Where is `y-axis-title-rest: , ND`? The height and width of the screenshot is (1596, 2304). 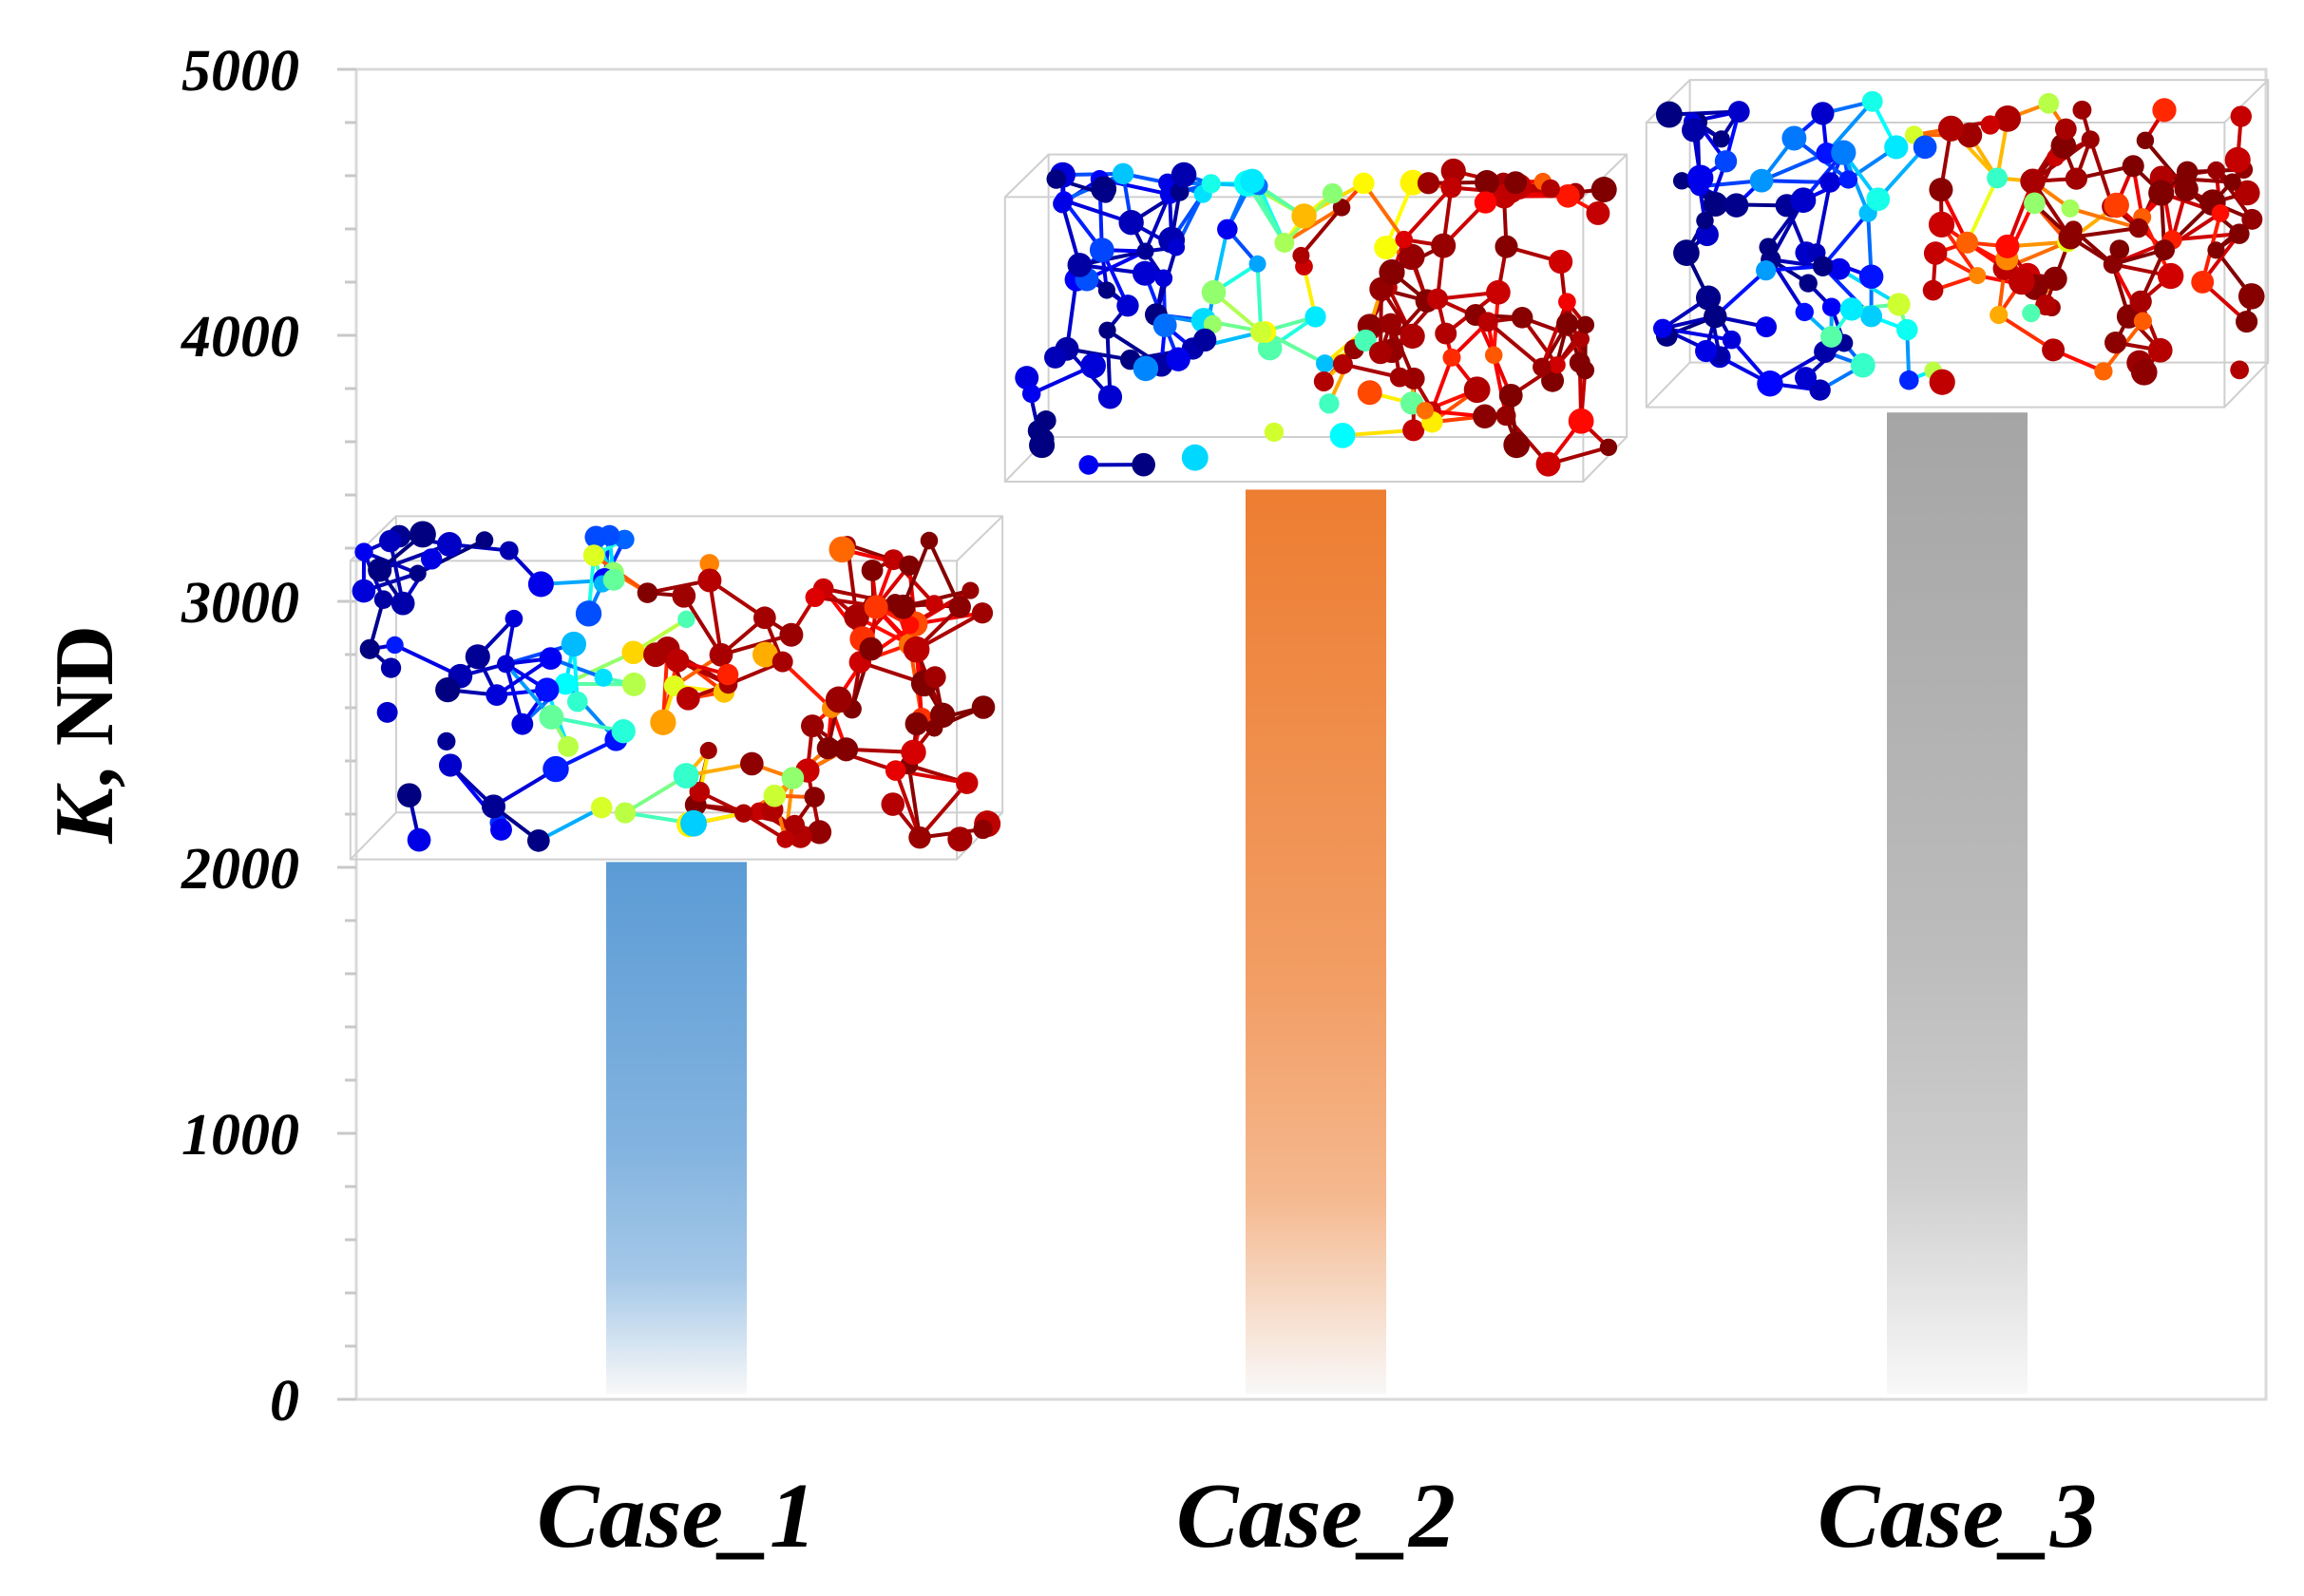
y-axis-title-rest: , ND is located at coordinates (85, 706).